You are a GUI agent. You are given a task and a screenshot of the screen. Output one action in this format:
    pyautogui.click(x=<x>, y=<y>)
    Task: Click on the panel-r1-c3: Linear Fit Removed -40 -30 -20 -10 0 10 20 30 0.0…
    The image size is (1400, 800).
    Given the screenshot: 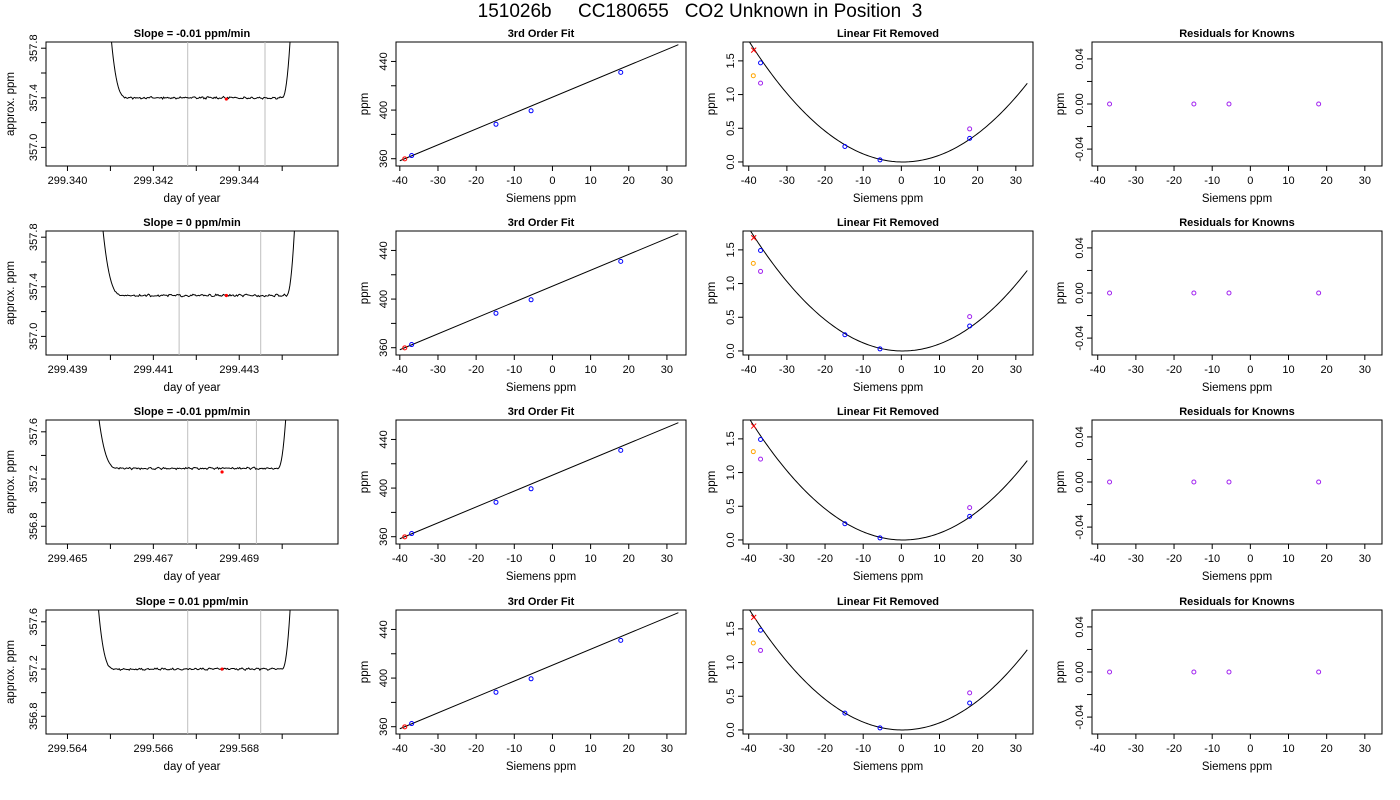 What is the action you would take?
    pyautogui.click(x=870, y=116)
    